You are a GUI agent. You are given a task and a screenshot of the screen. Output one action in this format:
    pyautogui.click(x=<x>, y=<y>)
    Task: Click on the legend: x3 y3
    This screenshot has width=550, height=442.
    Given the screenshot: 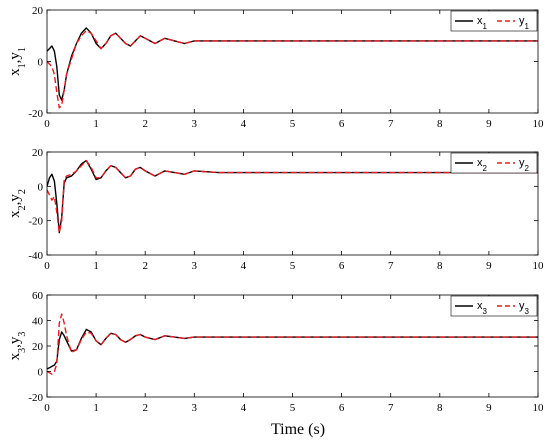 What is the action you would take?
    pyautogui.click(x=494, y=306)
    